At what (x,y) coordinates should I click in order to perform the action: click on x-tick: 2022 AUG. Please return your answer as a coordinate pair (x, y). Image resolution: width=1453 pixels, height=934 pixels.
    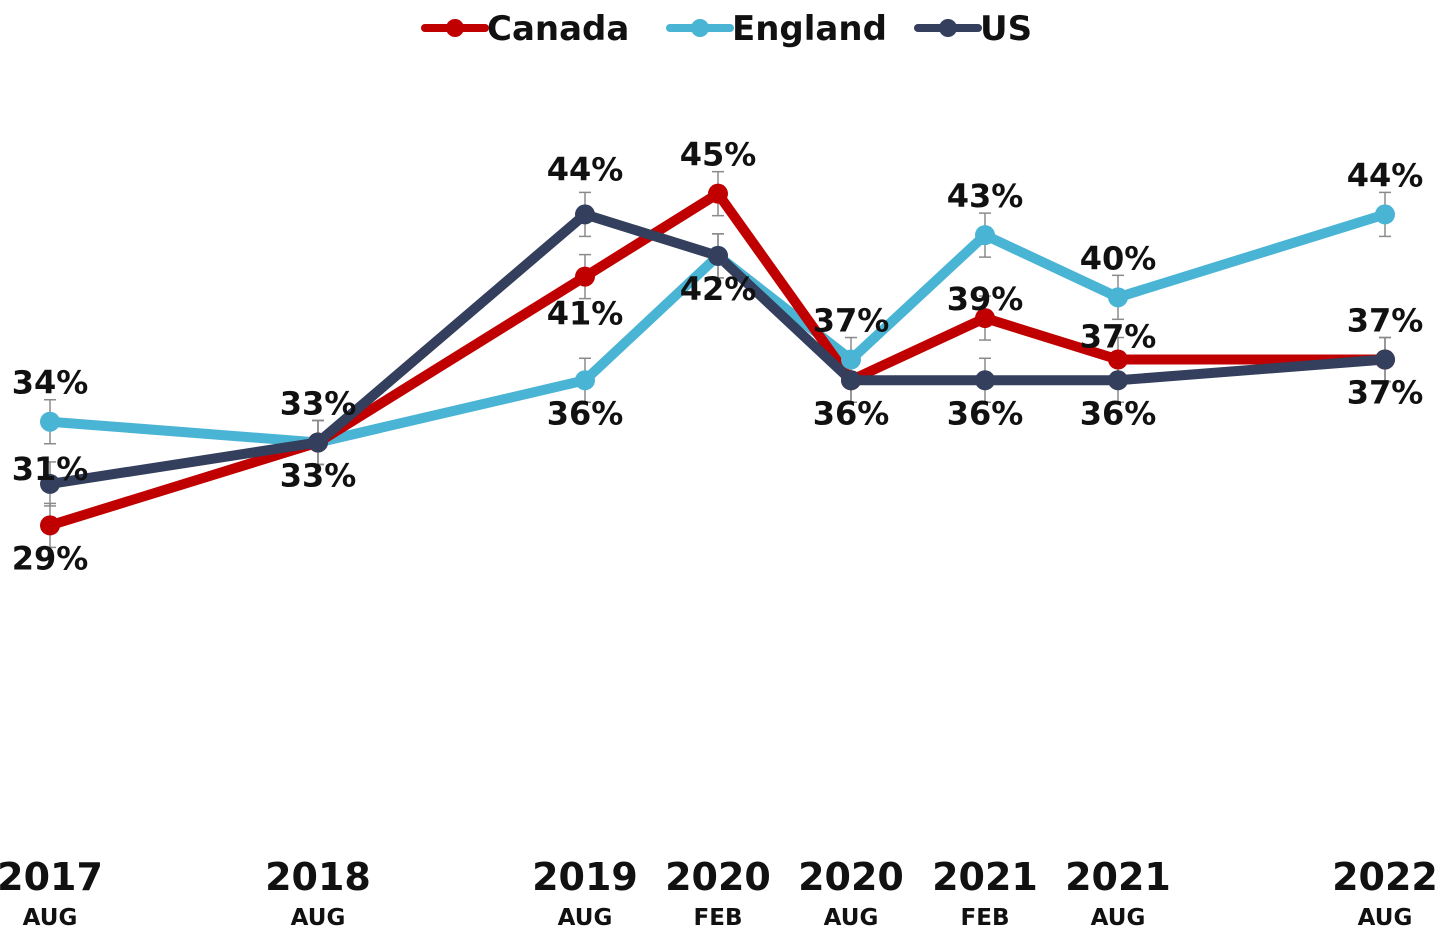
    Looking at the image, I should click on (1385, 893).